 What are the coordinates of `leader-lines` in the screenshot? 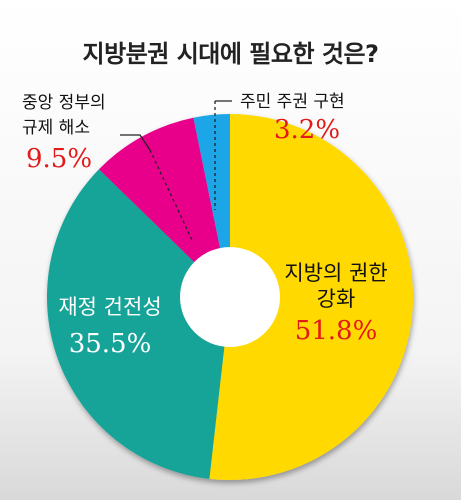 It's located at (176, 170).